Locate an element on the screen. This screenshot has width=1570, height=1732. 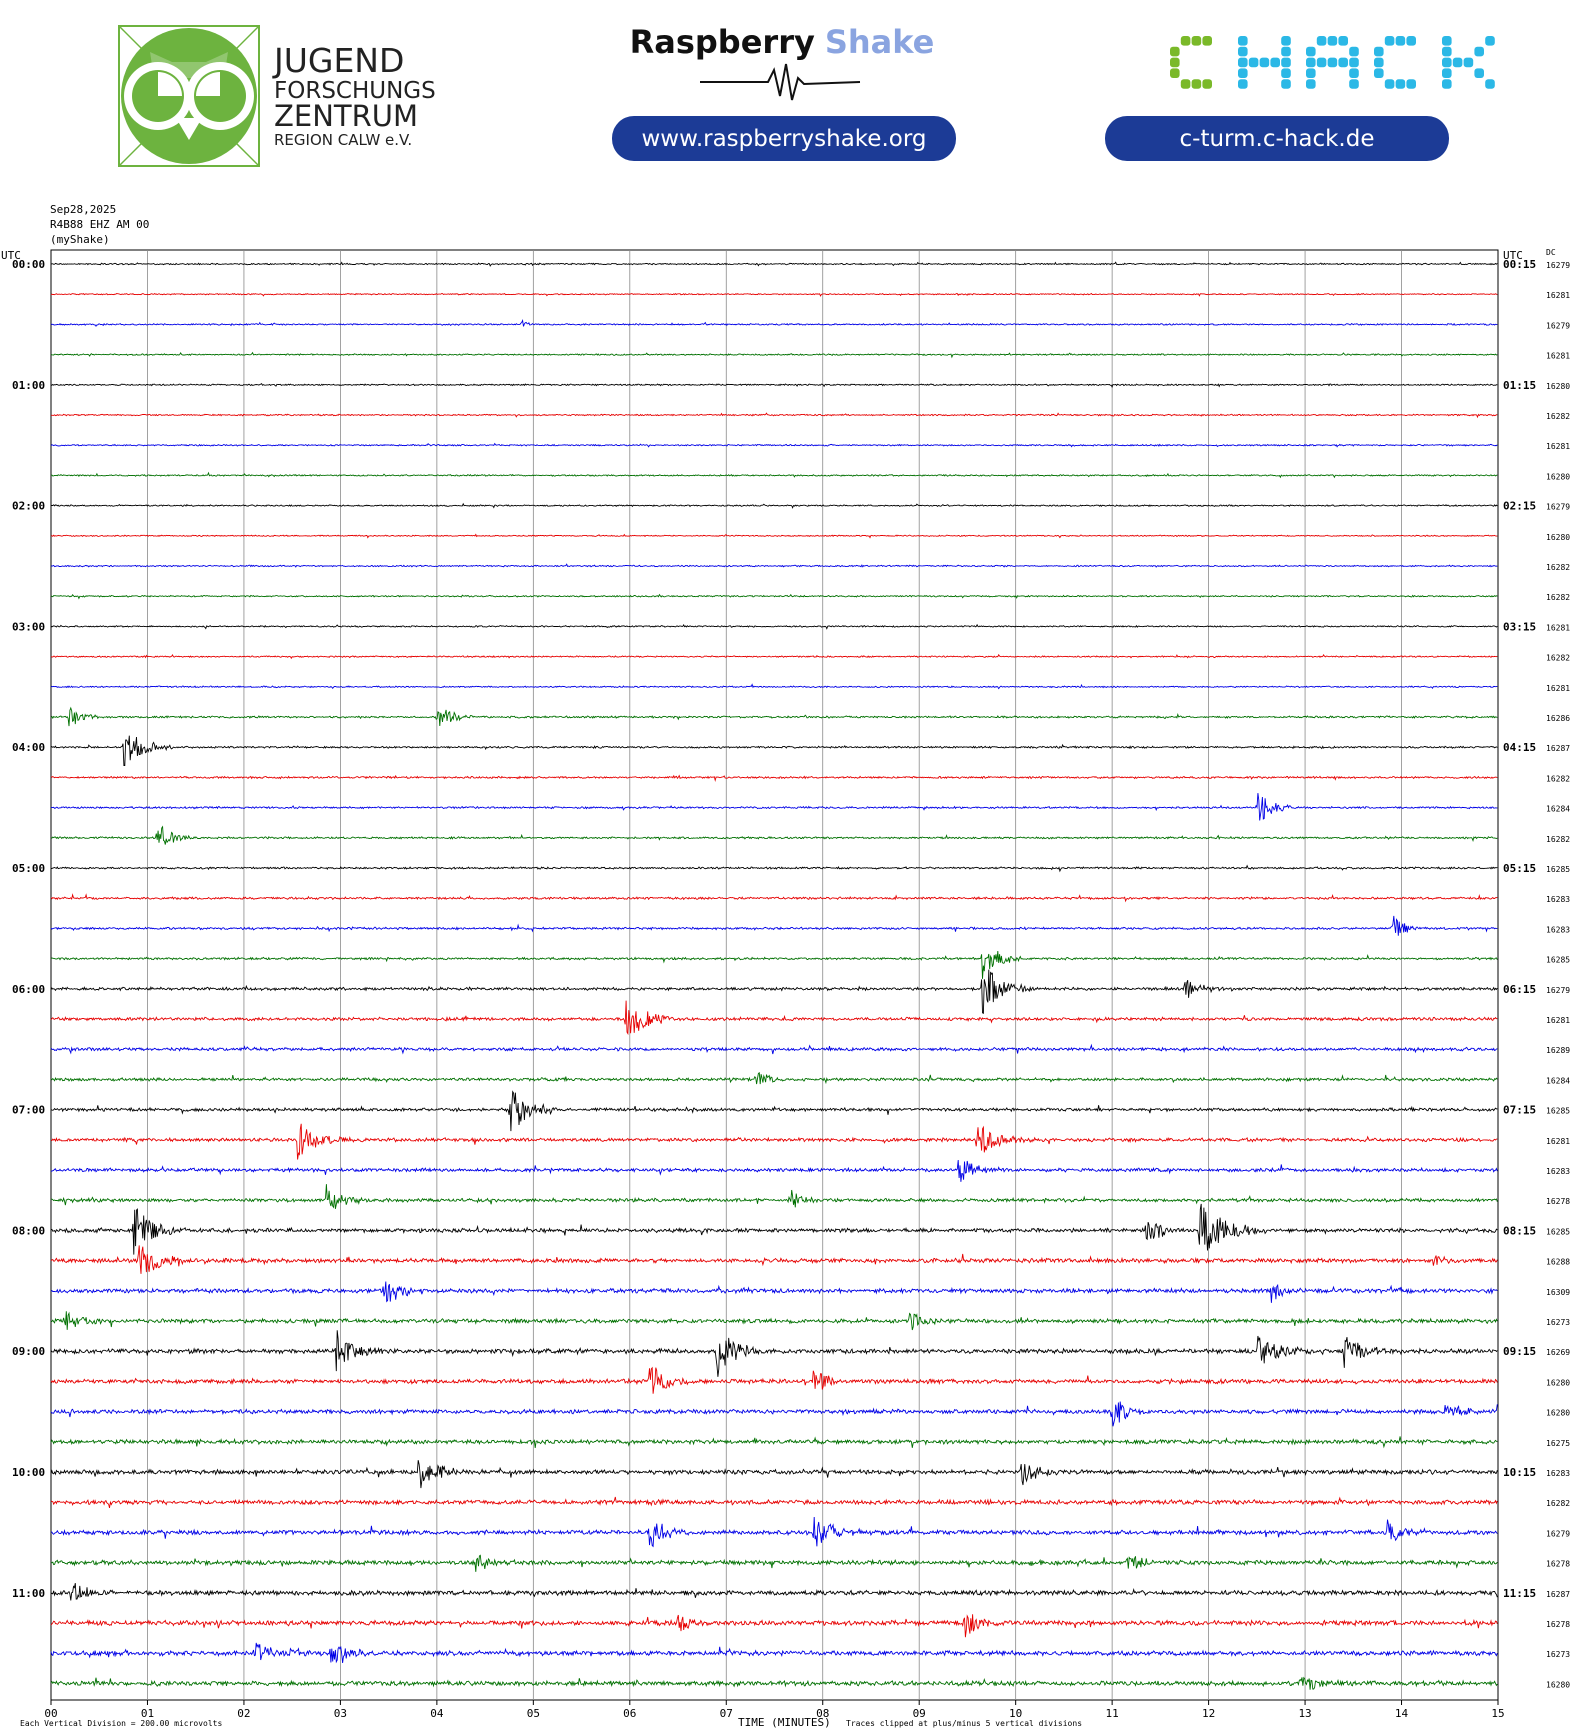
x-tick-label: 10 is located at coordinates (1015, 1713).